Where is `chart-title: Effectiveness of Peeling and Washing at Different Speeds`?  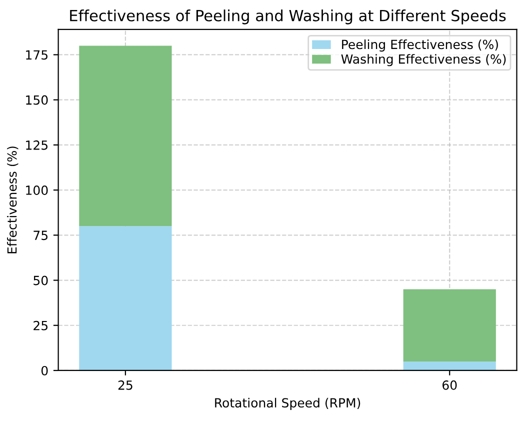 chart-title: Effectiveness of Peeling and Washing at Different Speeds is located at coordinates (288, 17).